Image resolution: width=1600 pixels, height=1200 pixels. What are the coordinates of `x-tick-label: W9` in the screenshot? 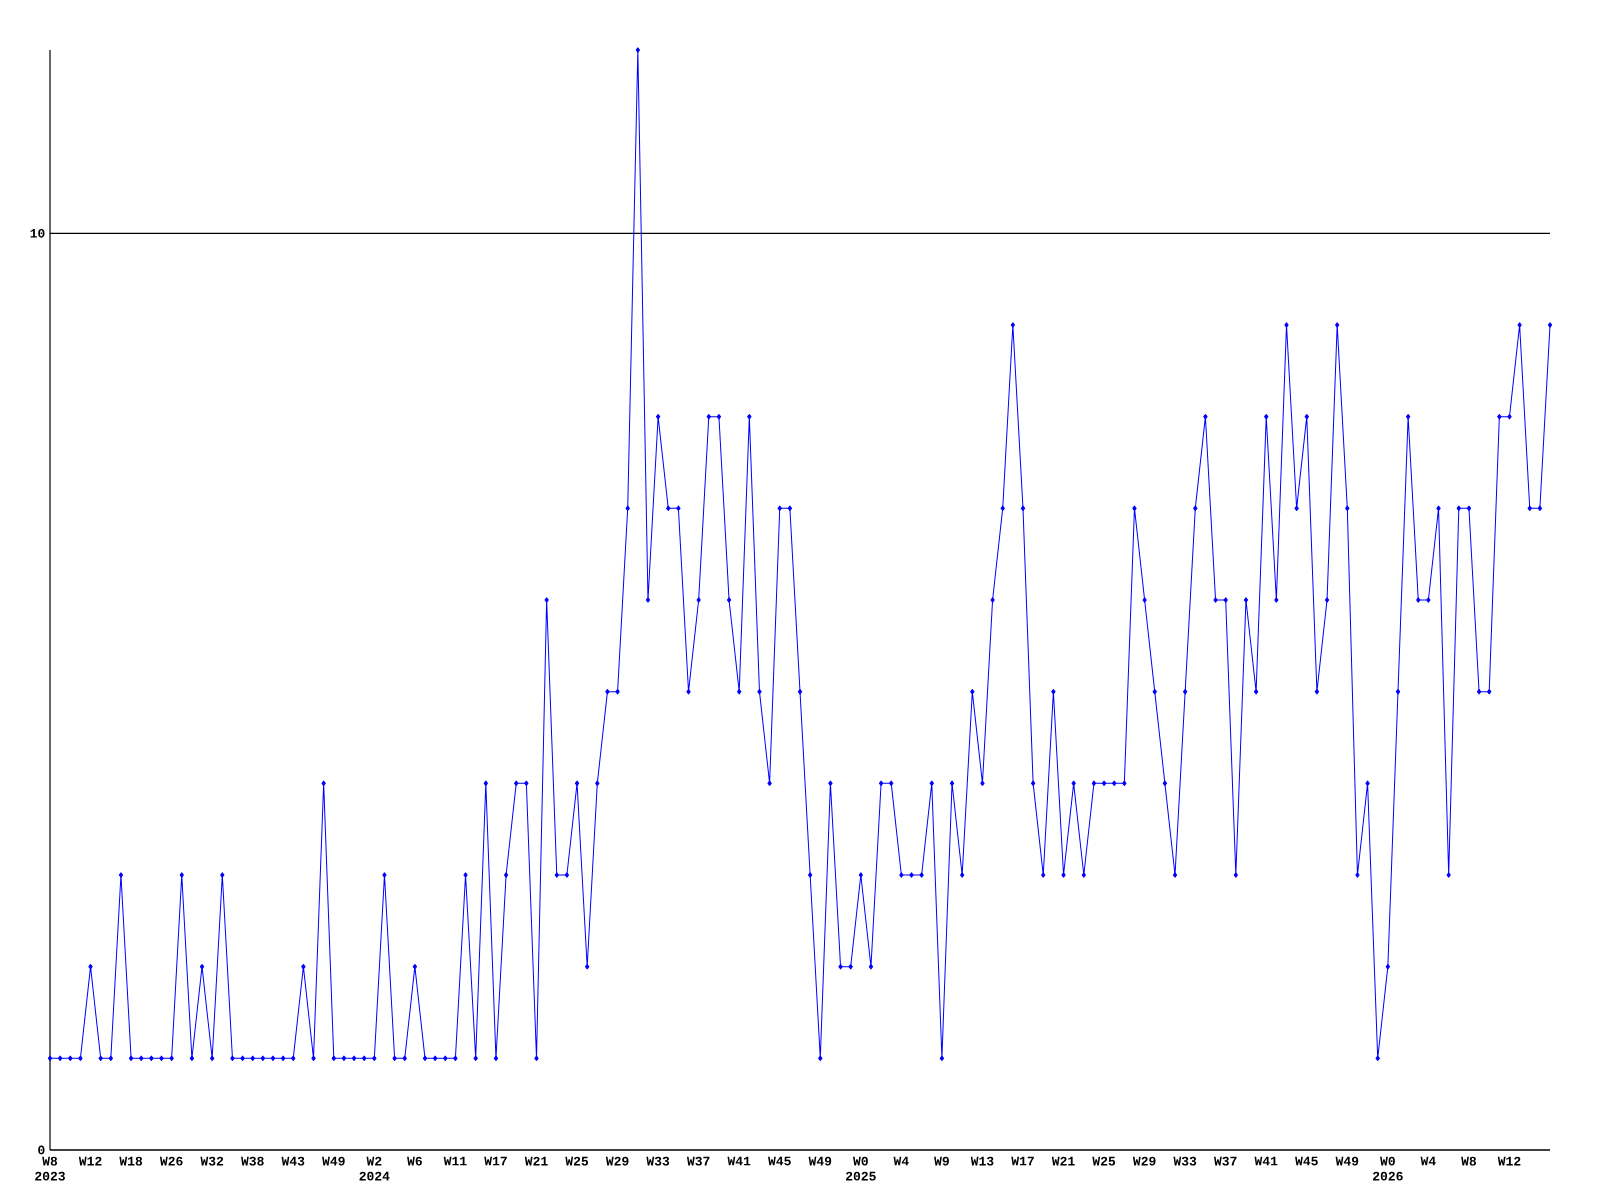 It's located at (941, 1161).